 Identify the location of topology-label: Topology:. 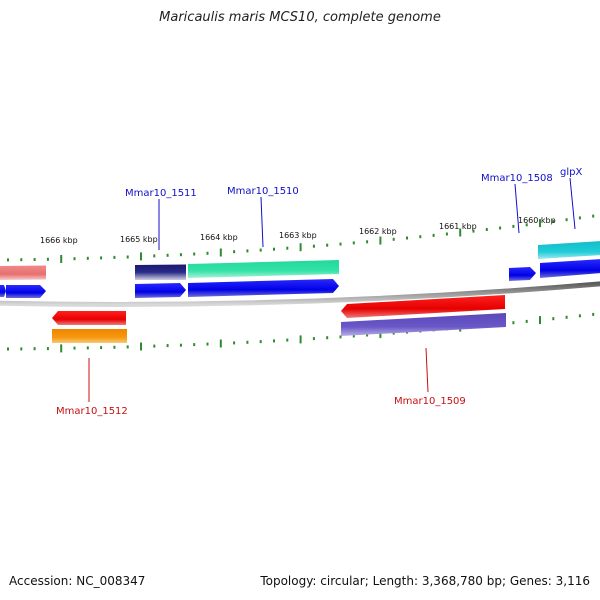
(288, 581).